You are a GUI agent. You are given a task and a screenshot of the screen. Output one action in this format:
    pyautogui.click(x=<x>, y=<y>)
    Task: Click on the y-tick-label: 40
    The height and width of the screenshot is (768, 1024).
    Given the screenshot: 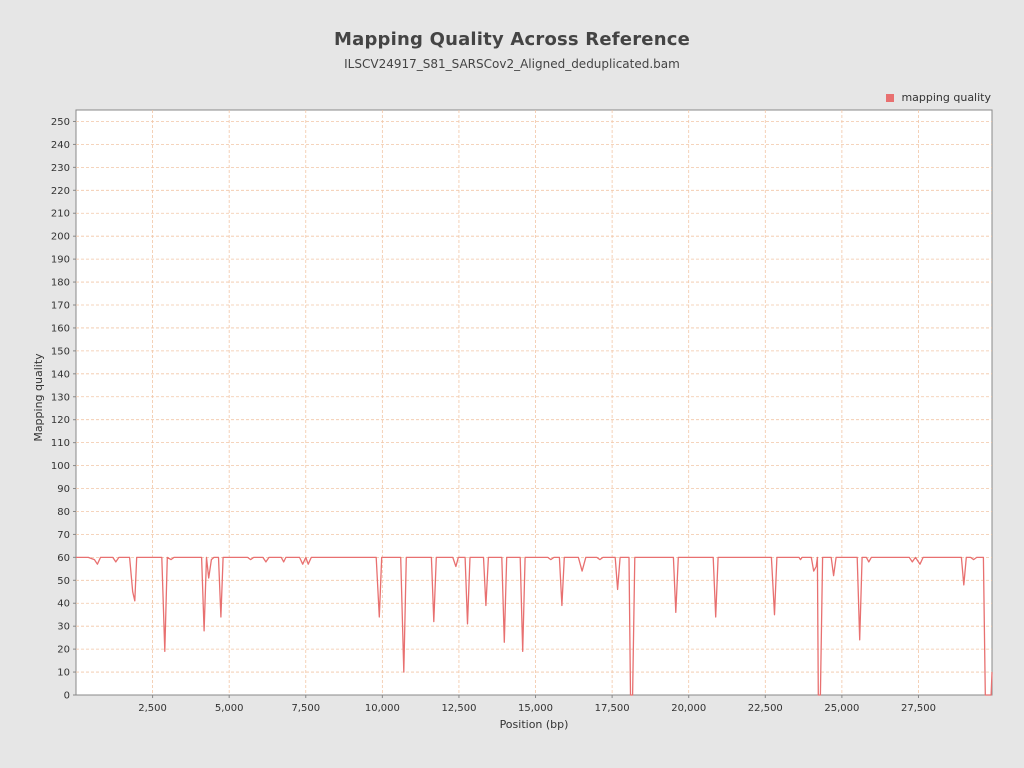 What is the action you would take?
    pyautogui.click(x=63, y=604)
    